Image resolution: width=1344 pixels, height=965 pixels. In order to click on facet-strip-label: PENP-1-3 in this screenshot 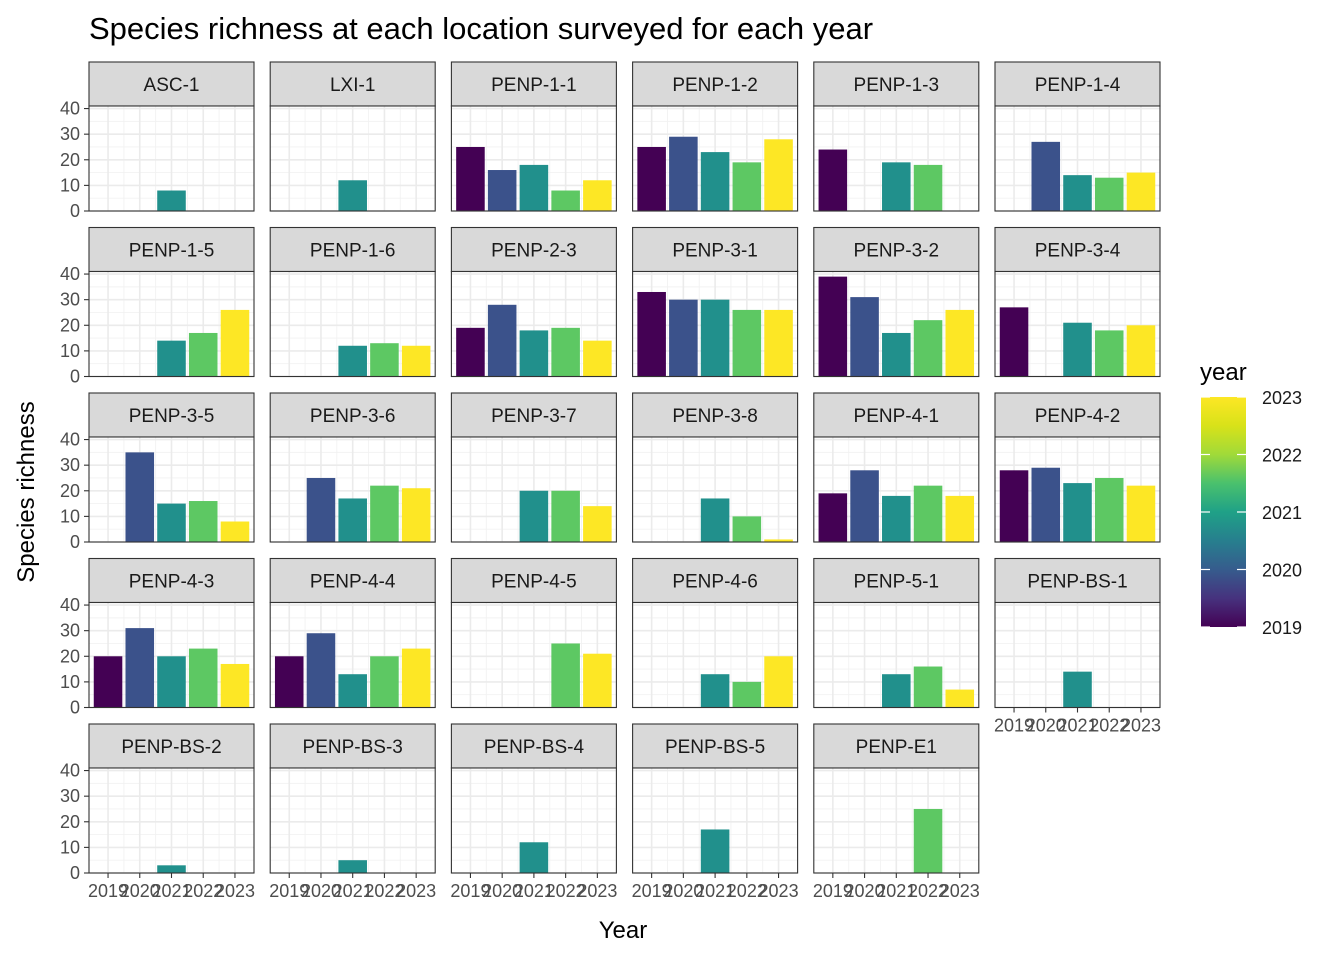, I will do `click(897, 85)`.